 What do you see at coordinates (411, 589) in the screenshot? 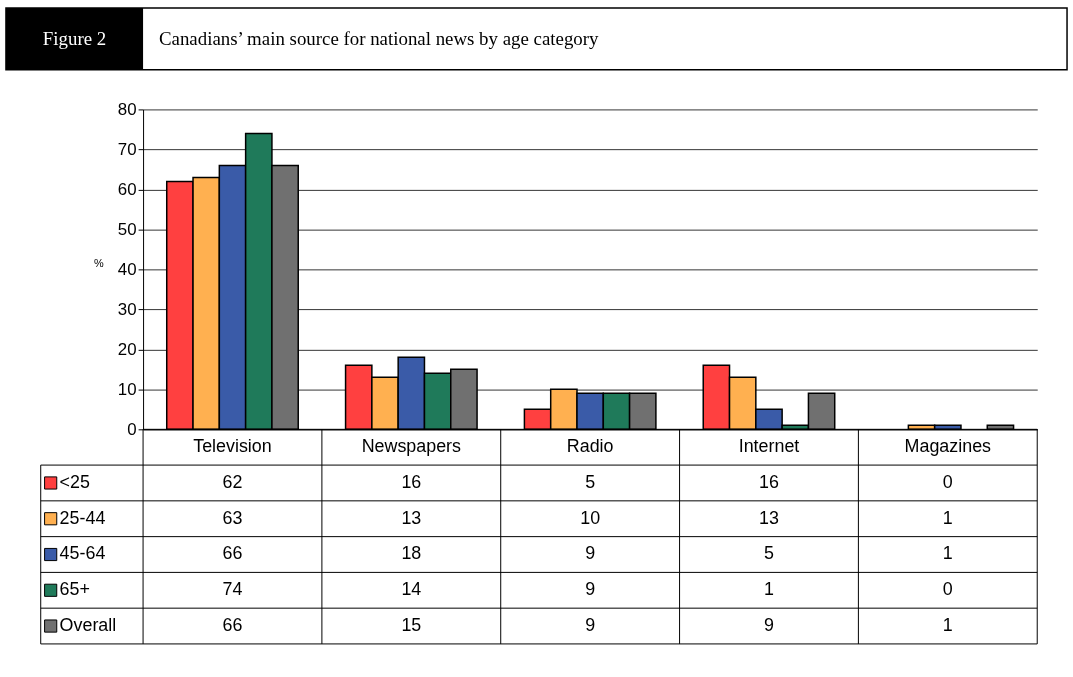
I see `data-label: 14` at bounding box center [411, 589].